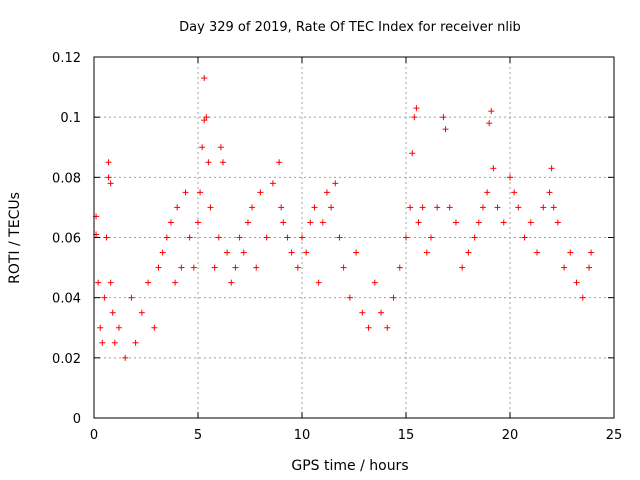  What do you see at coordinates (66, 178) in the screenshot?
I see `y-tick-label: 0.08` at bounding box center [66, 178].